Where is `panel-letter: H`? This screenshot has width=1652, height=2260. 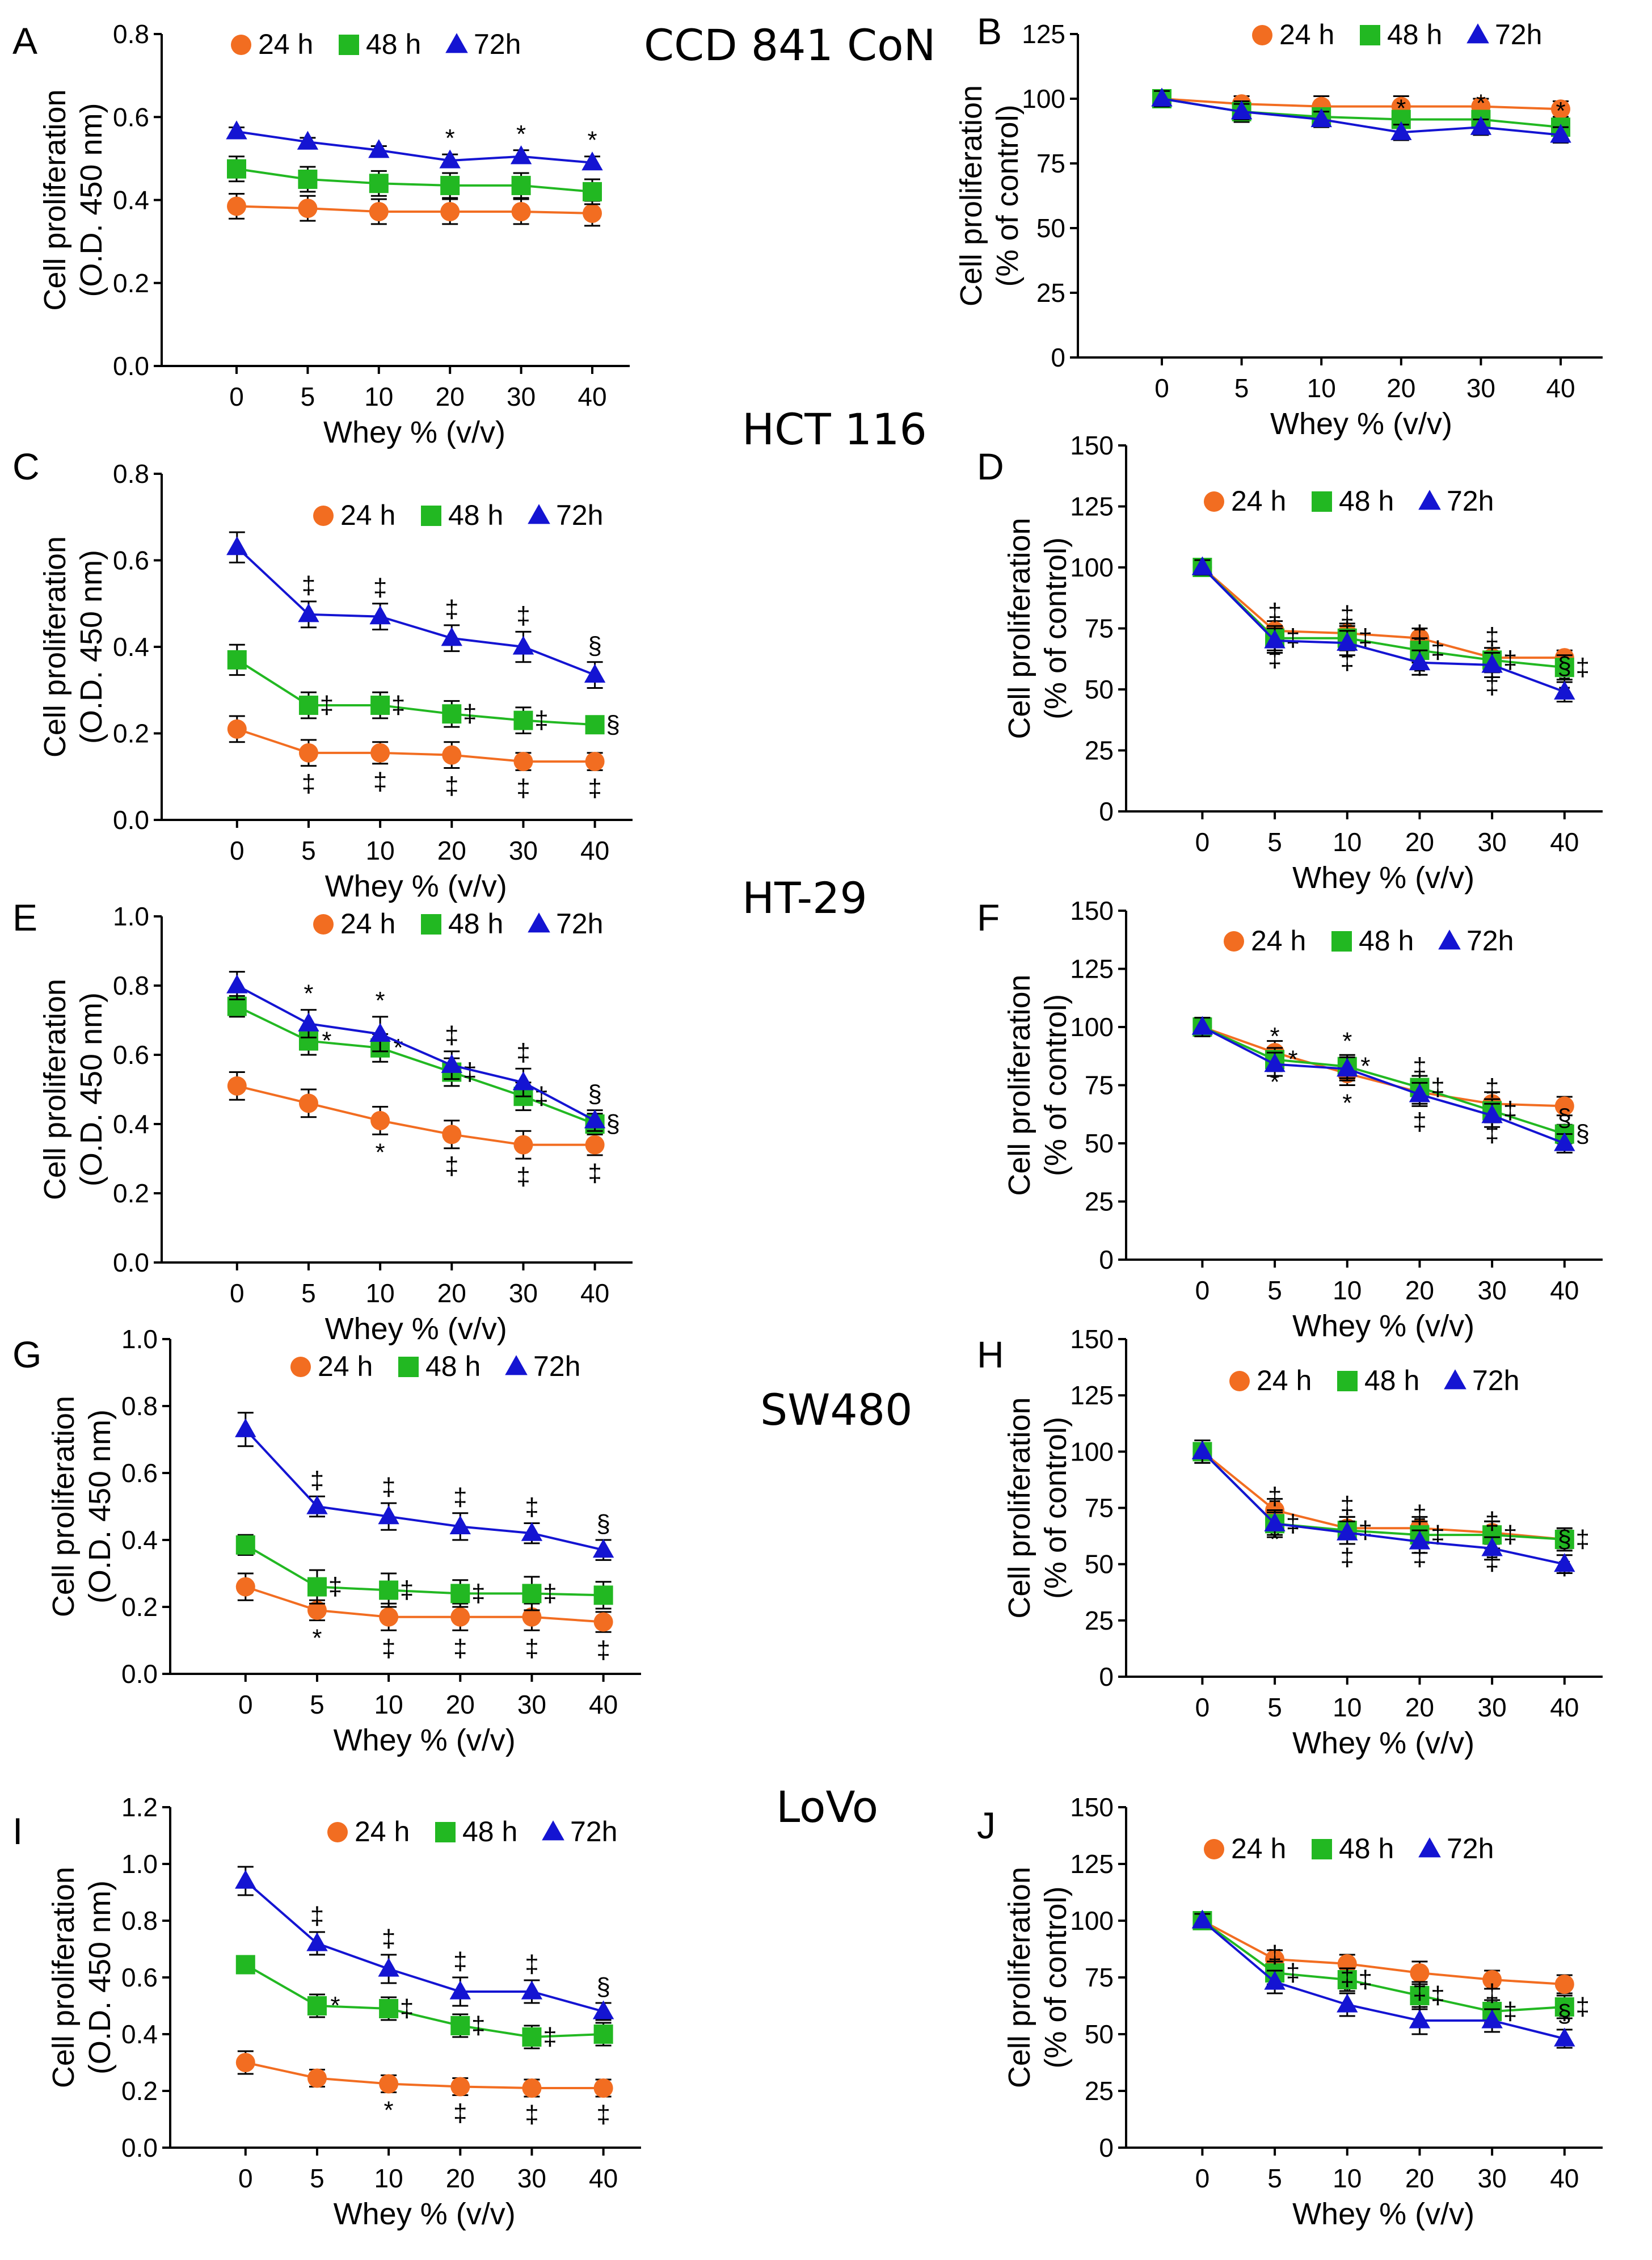 panel-letter: H is located at coordinates (990, 1354).